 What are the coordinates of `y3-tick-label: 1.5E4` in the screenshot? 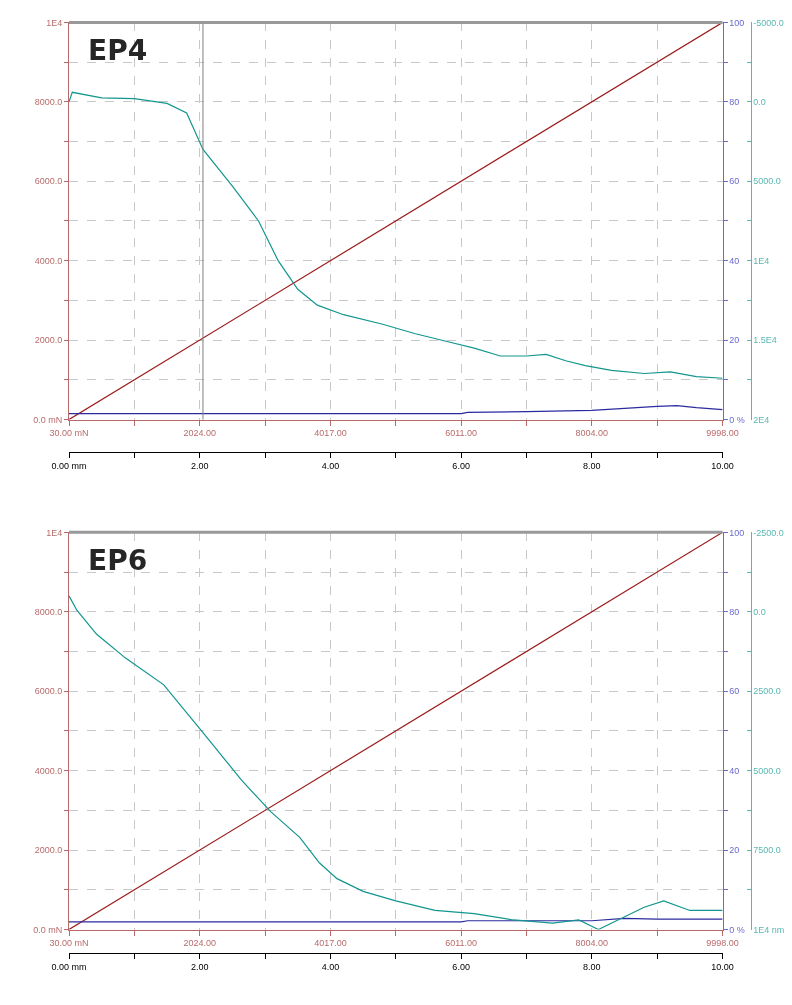 It's located at (765, 340).